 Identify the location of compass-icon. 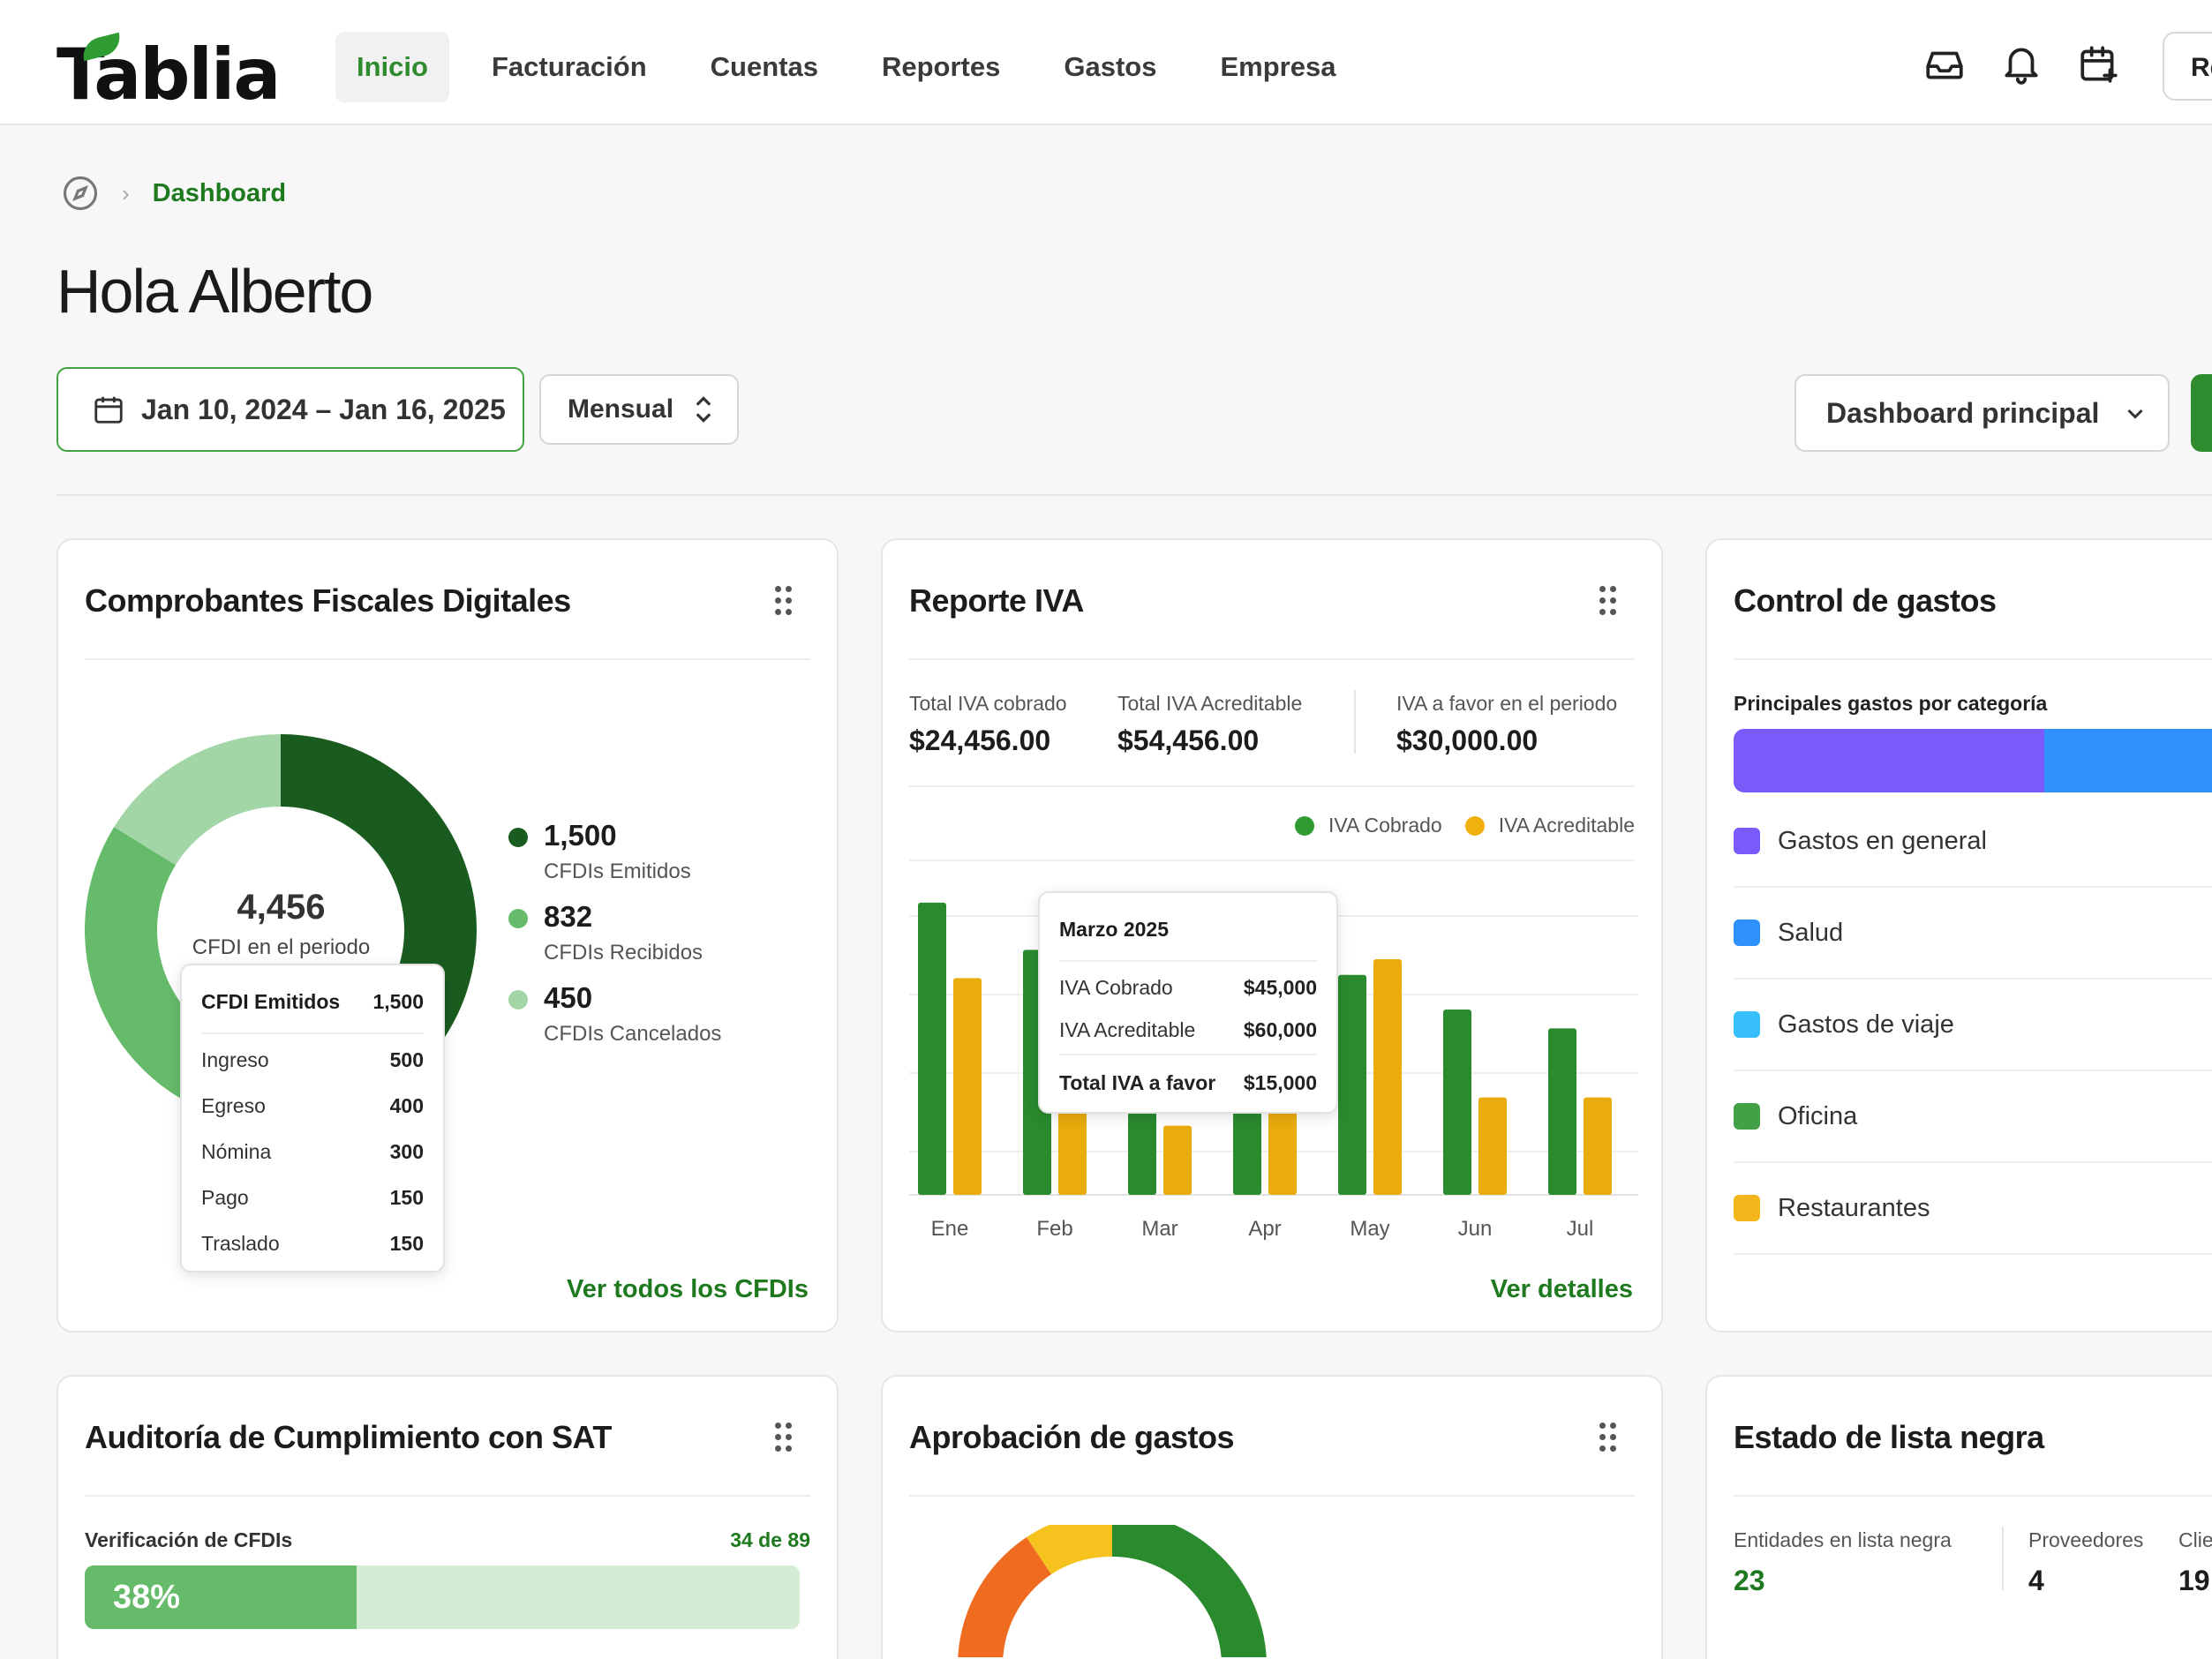
(80, 193).